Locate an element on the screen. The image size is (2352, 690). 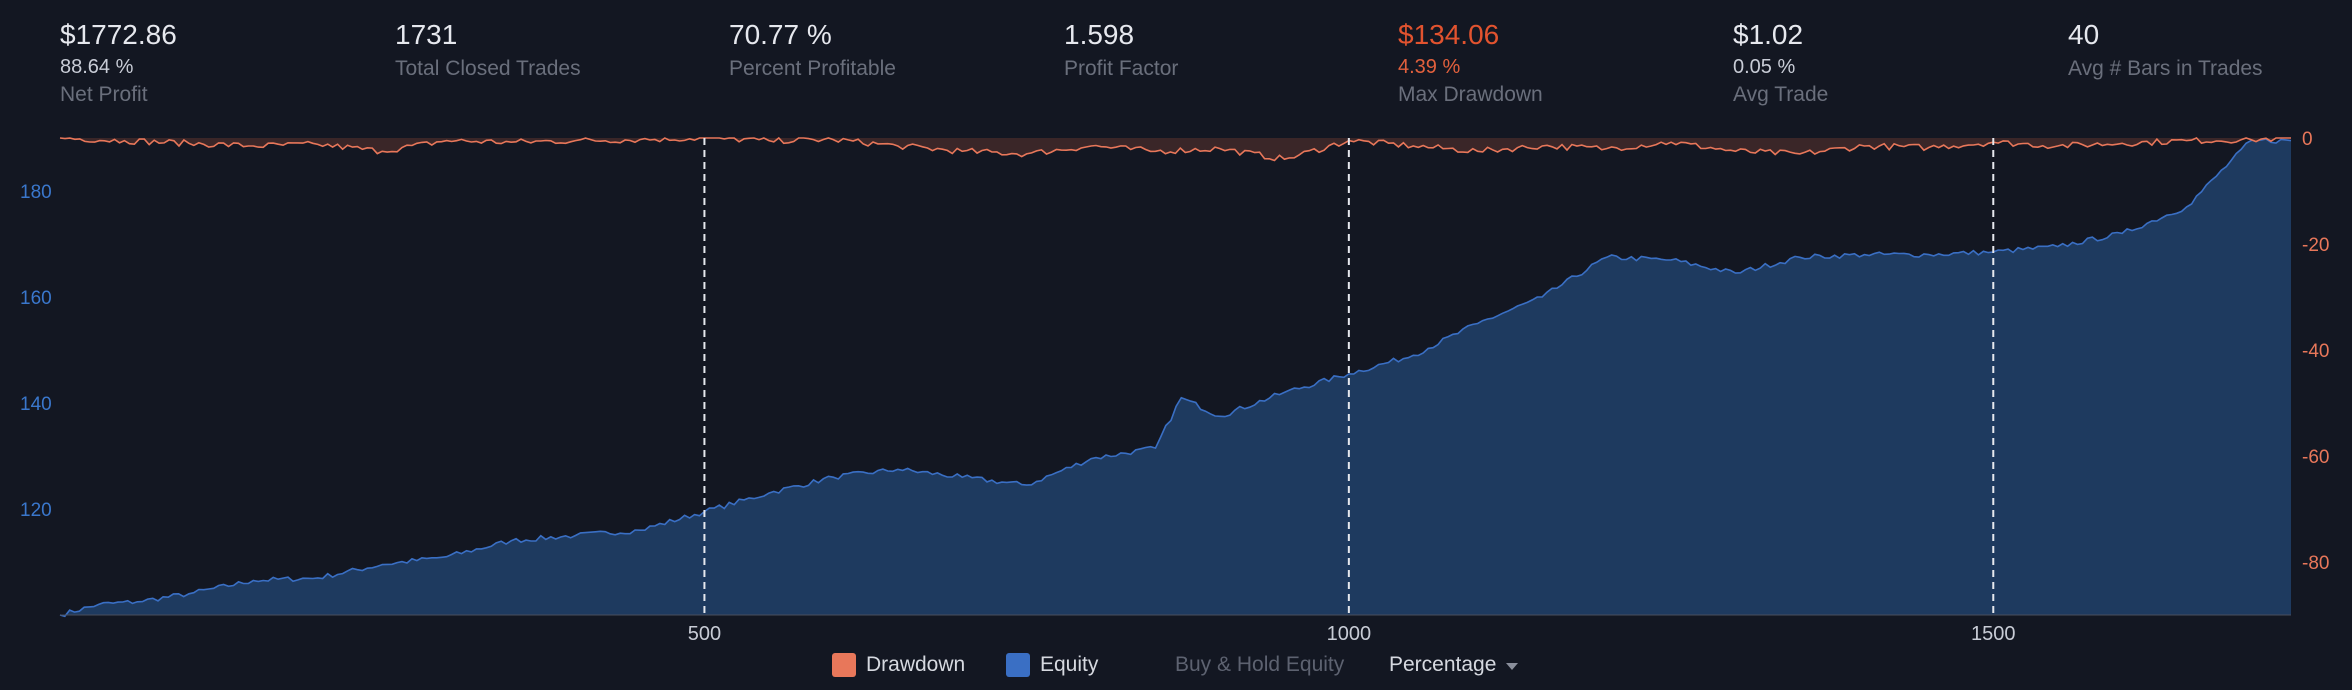
stat-sub-value: 0.05 % is located at coordinates (1764, 67).